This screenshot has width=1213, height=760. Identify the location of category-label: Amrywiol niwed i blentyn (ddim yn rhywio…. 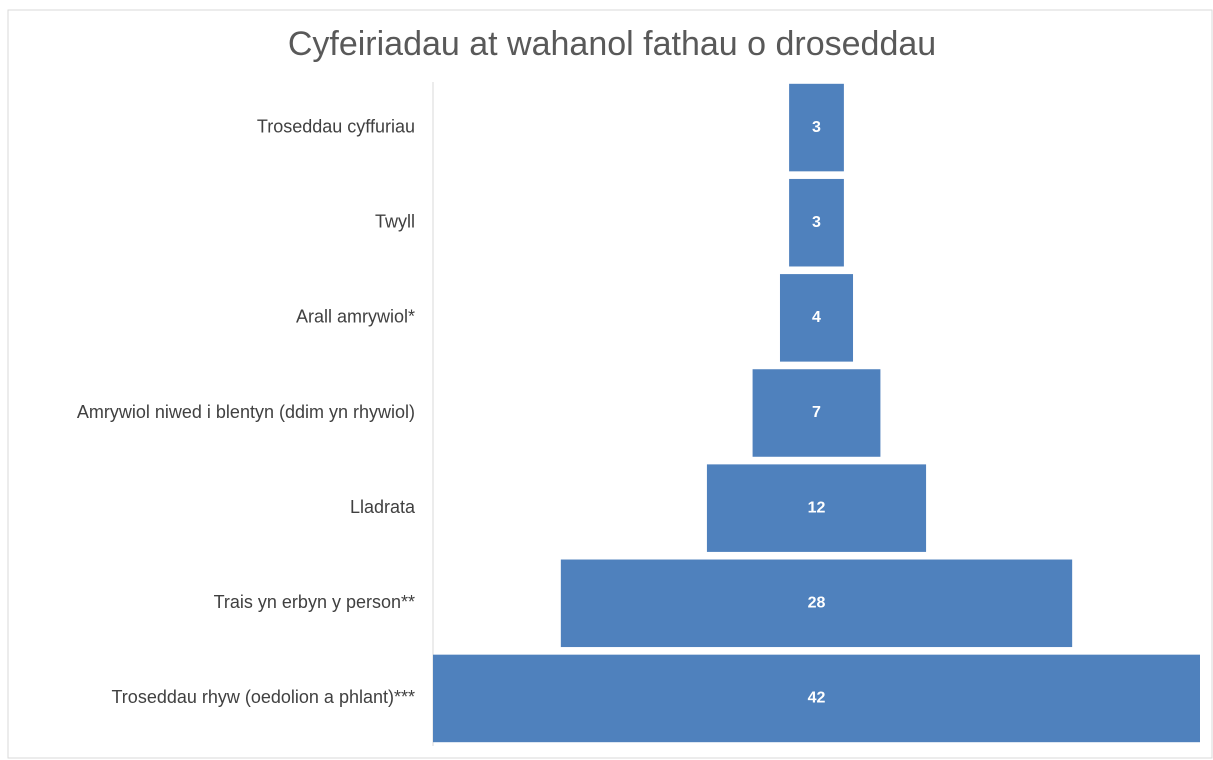
(246, 412).